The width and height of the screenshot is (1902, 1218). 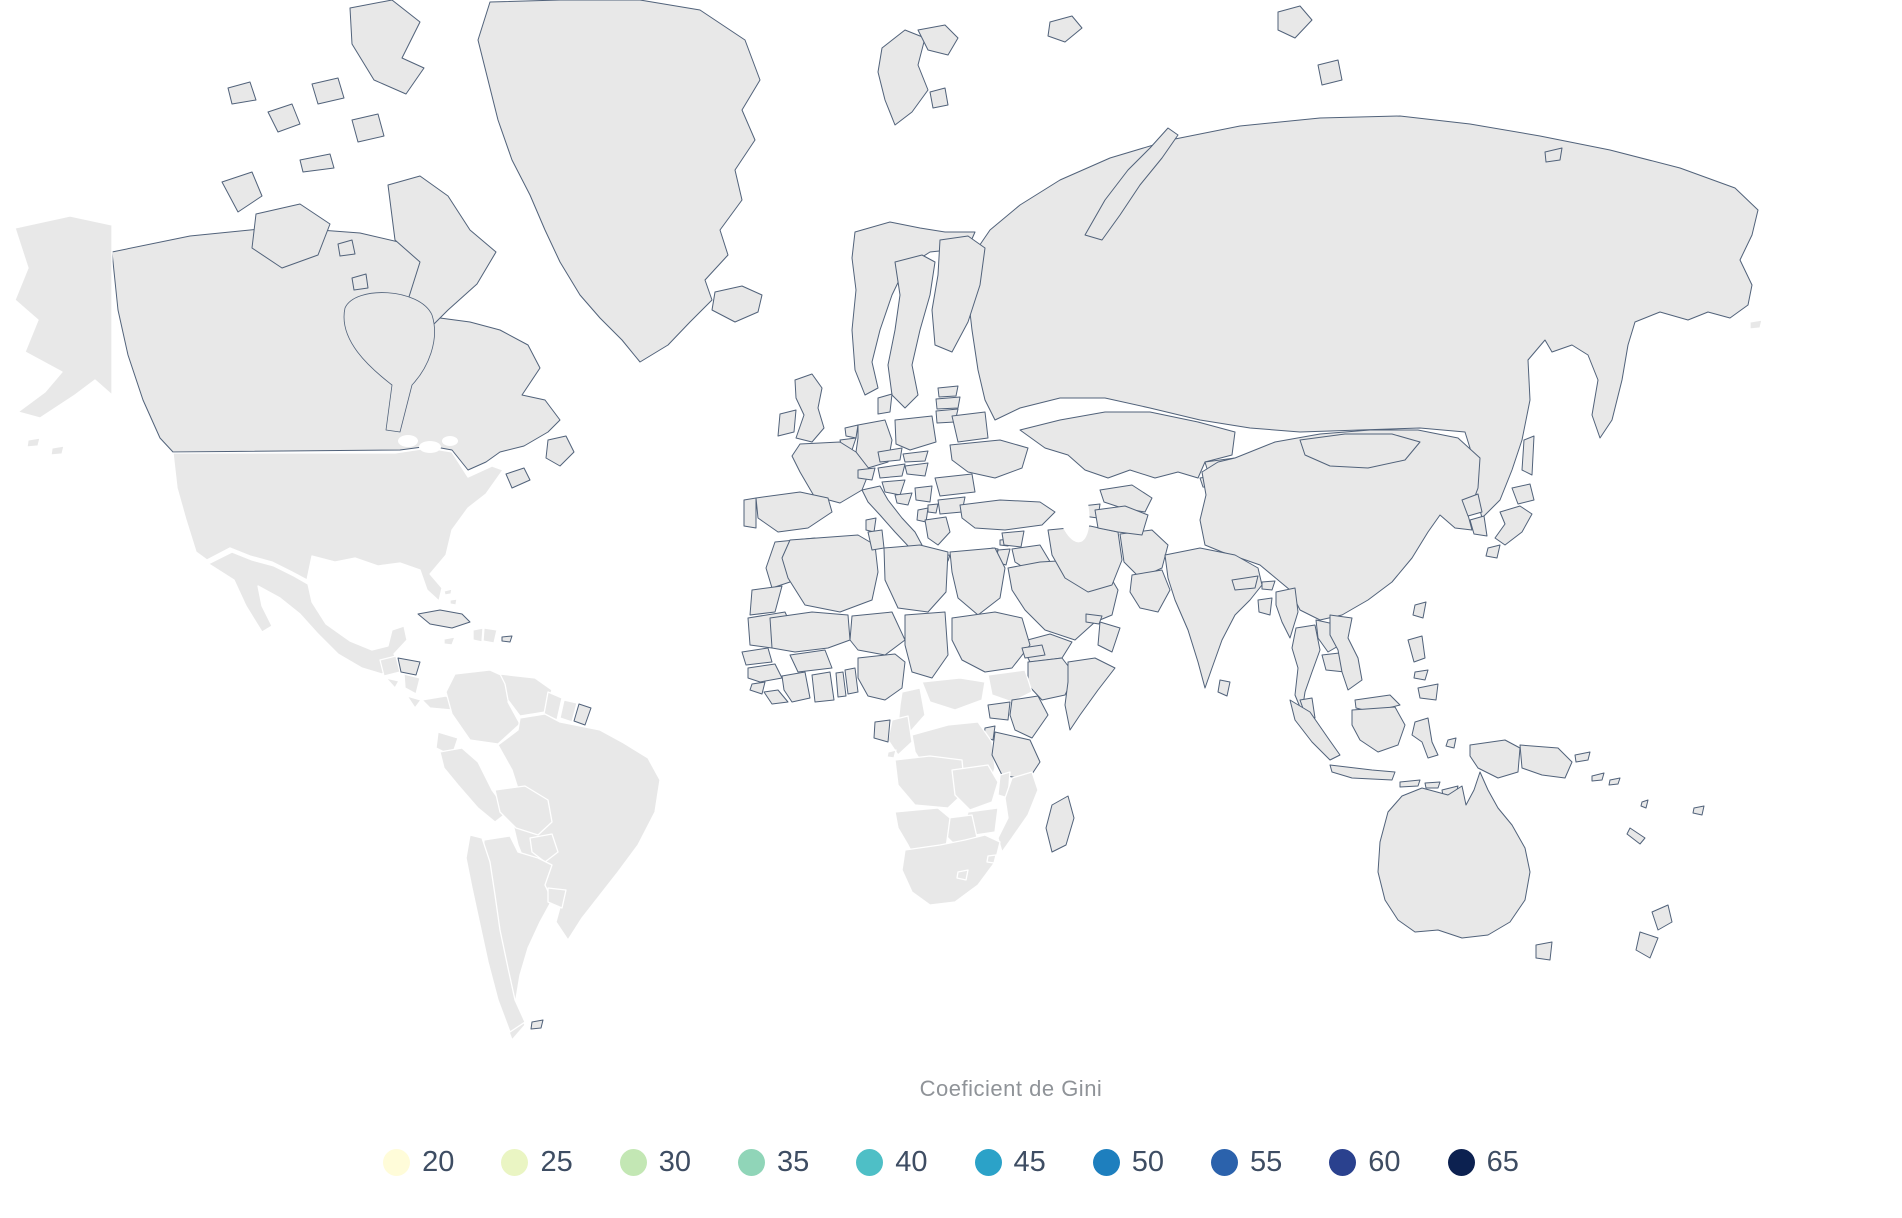 I want to click on country-zambia, so click(x=975, y=787).